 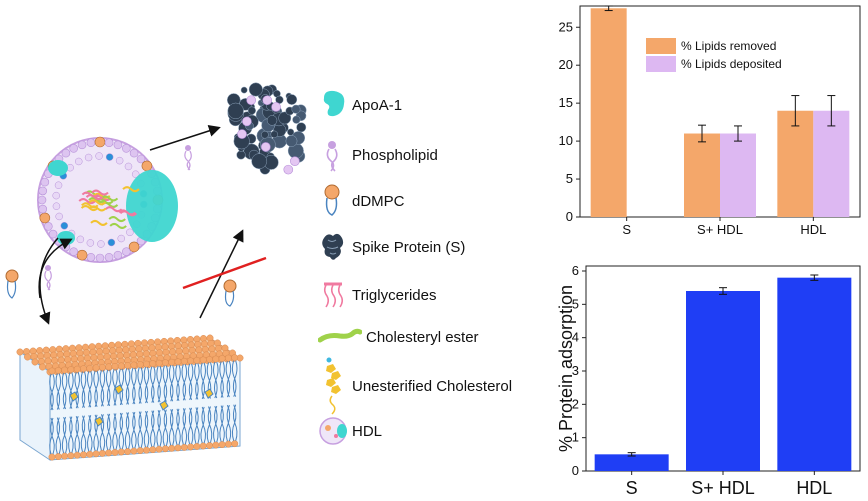 I want to click on hdl-particle, so click(x=107, y=199).